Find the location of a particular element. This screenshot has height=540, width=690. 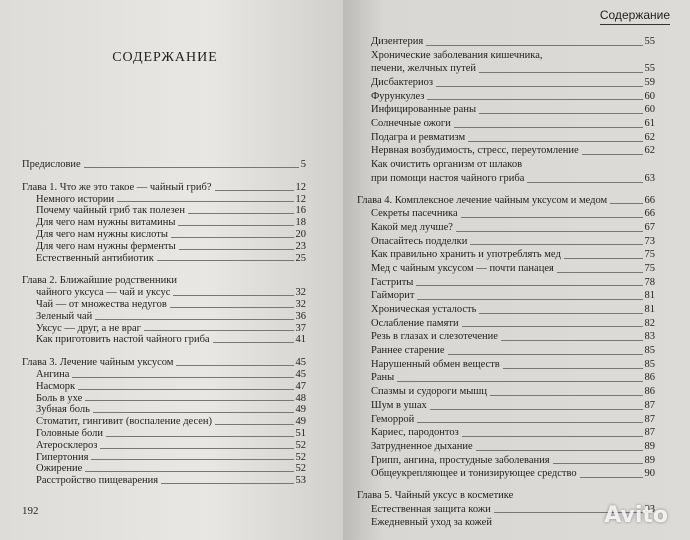

entry-text: Для чего нам нужны витамины is located at coordinates (106, 223).